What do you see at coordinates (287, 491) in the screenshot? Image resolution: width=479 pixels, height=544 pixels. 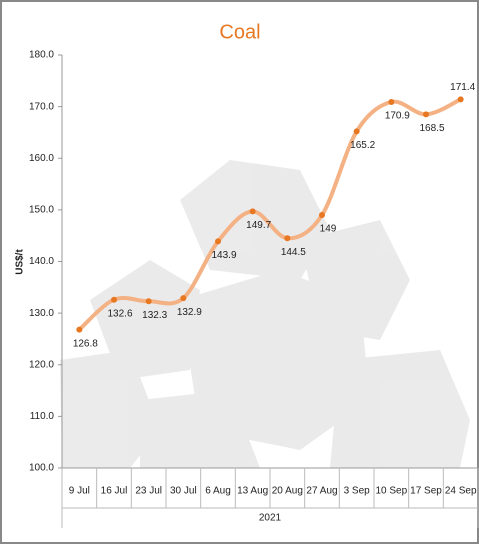 I see `x-tick-label: 20 Aug` at bounding box center [287, 491].